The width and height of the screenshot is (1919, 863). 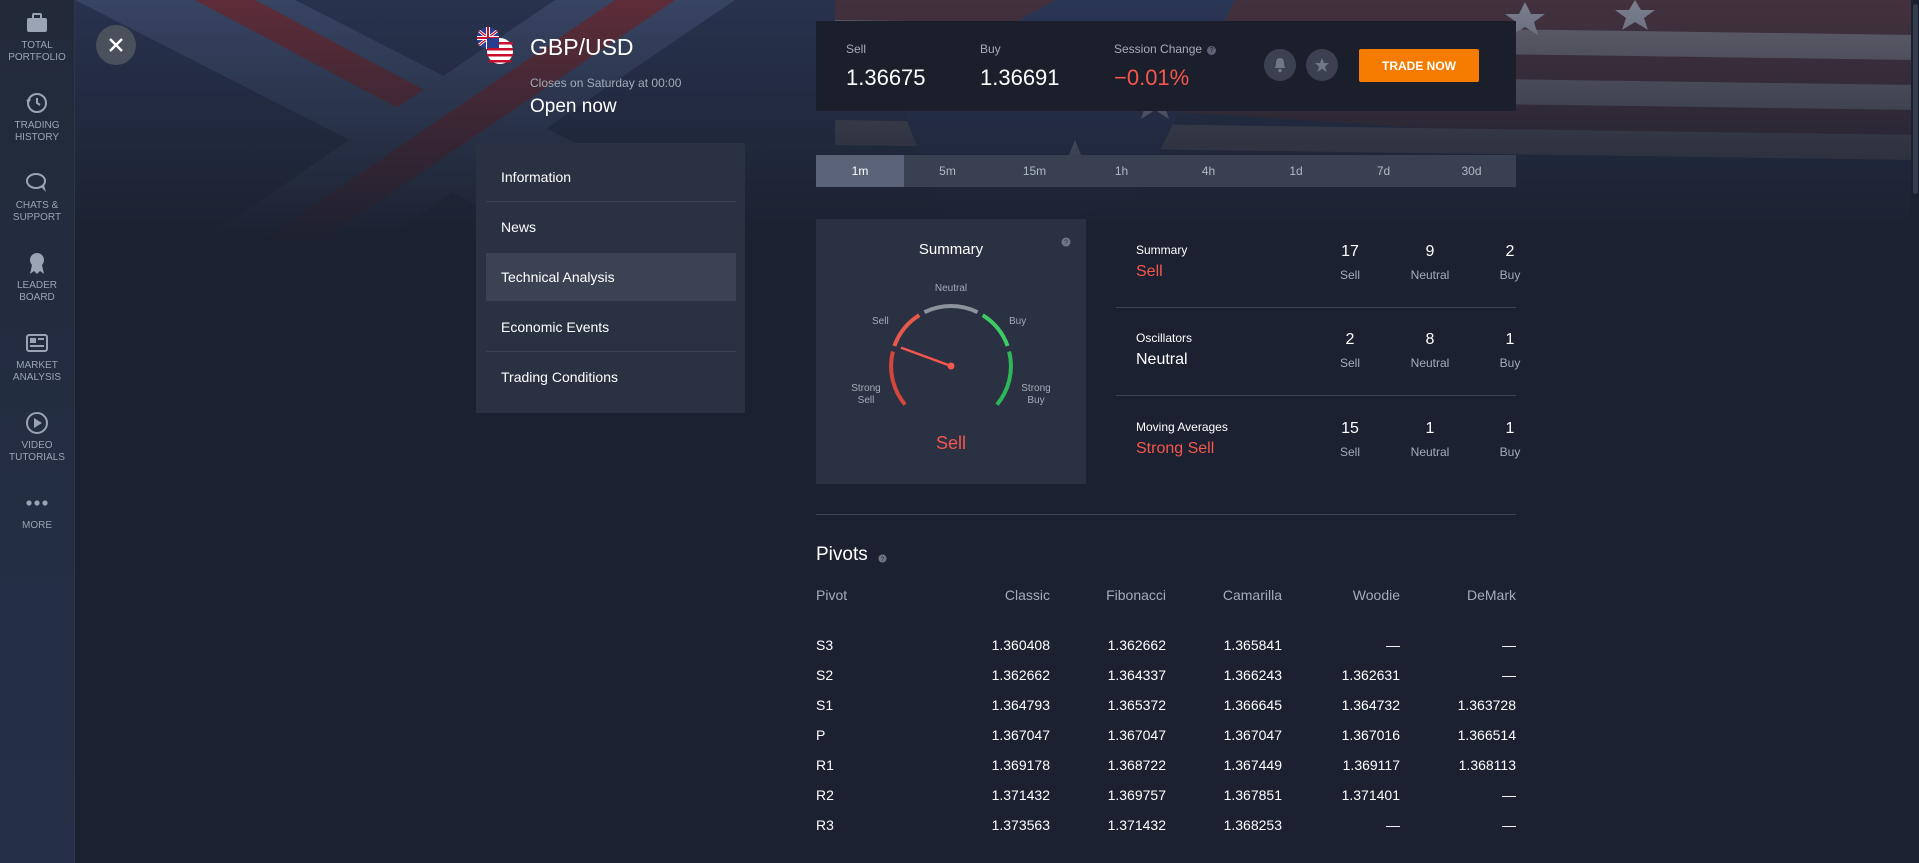 What do you see at coordinates (37, 103) in the screenshot?
I see `history-icon` at bounding box center [37, 103].